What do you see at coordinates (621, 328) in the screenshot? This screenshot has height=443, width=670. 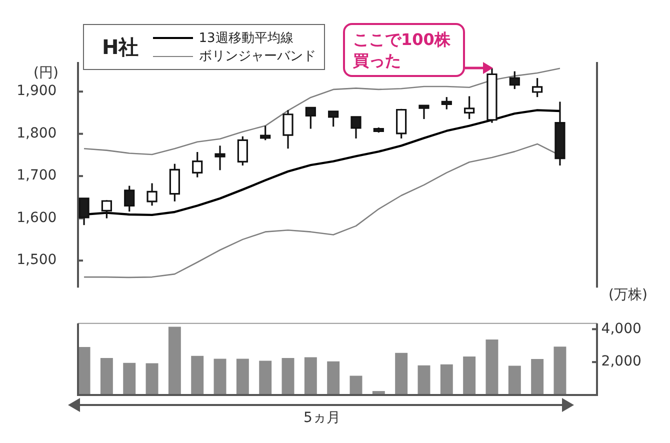 I see `y-tick-label: 4,000` at bounding box center [621, 328].